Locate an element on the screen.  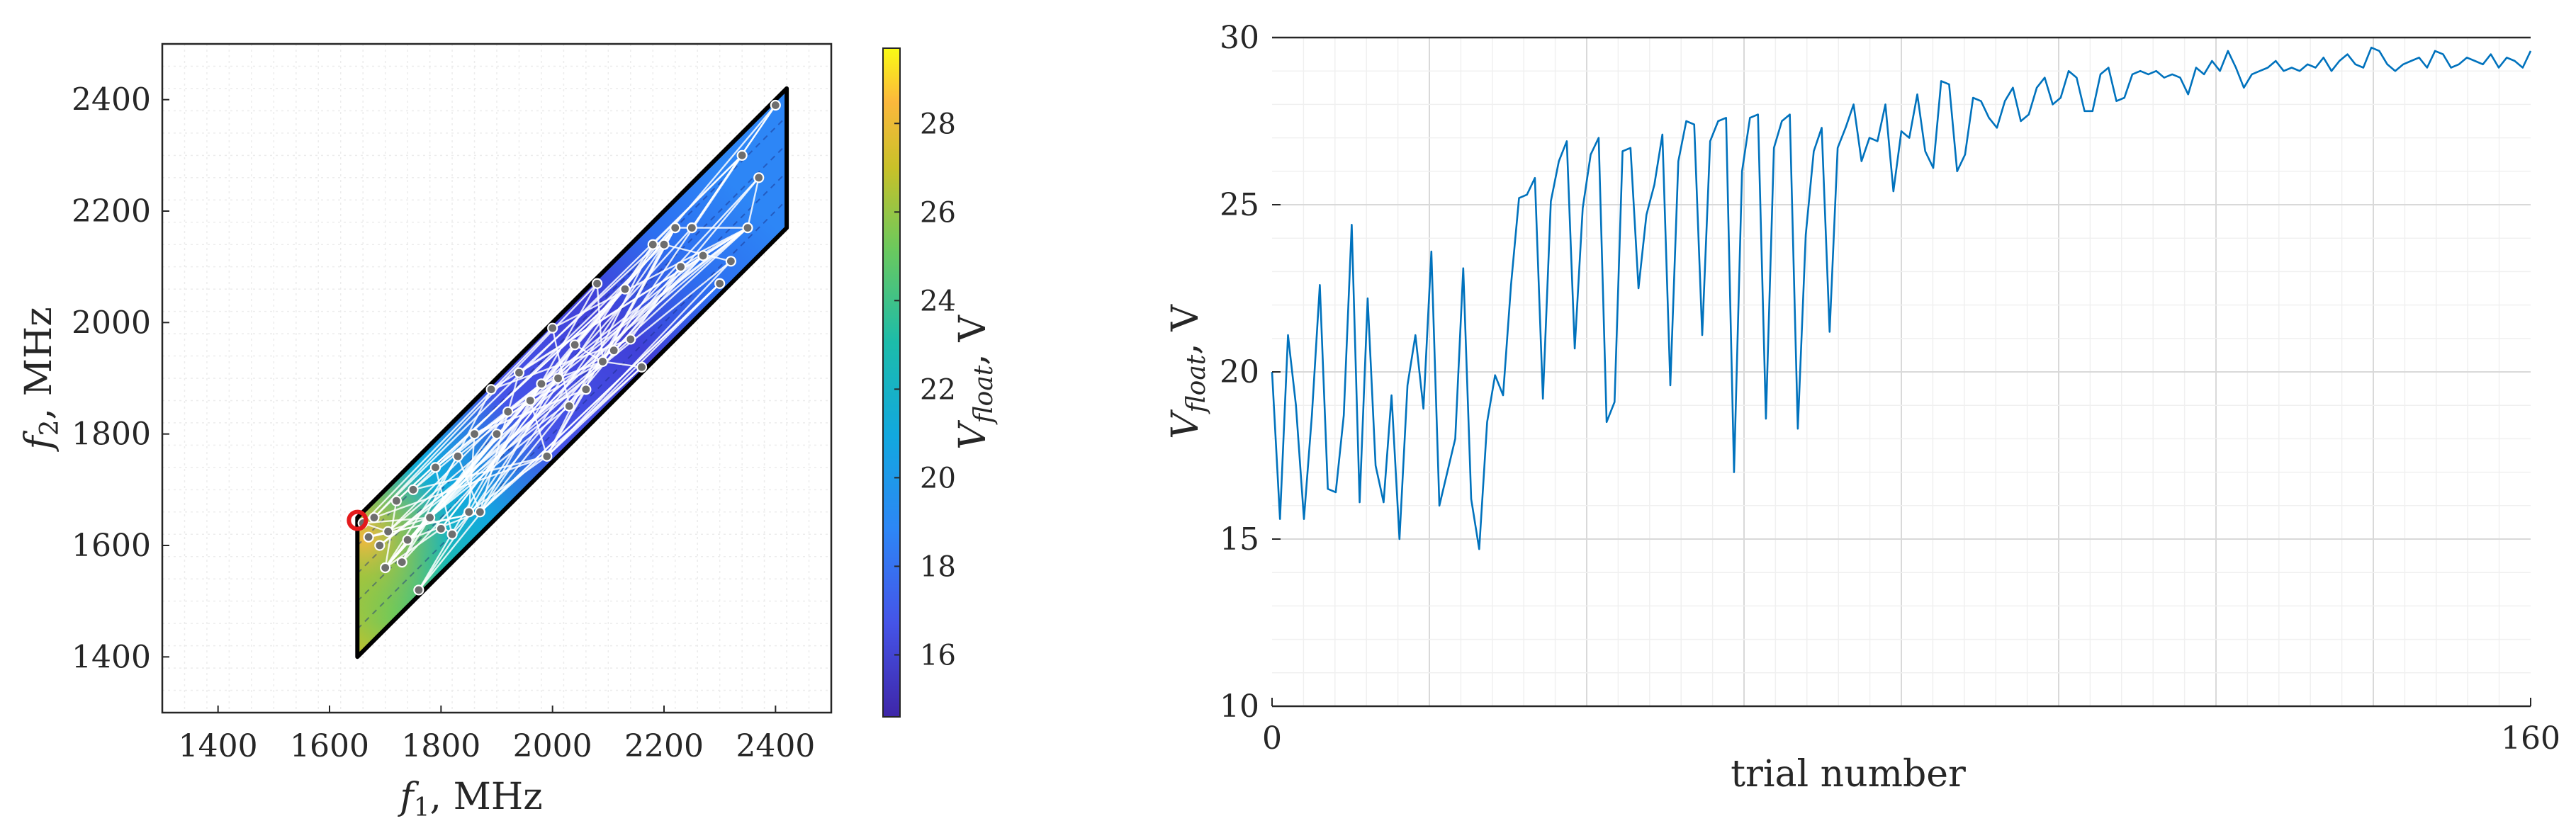
left-x-tick-label: 1400 is located at coordinates (218, 746).